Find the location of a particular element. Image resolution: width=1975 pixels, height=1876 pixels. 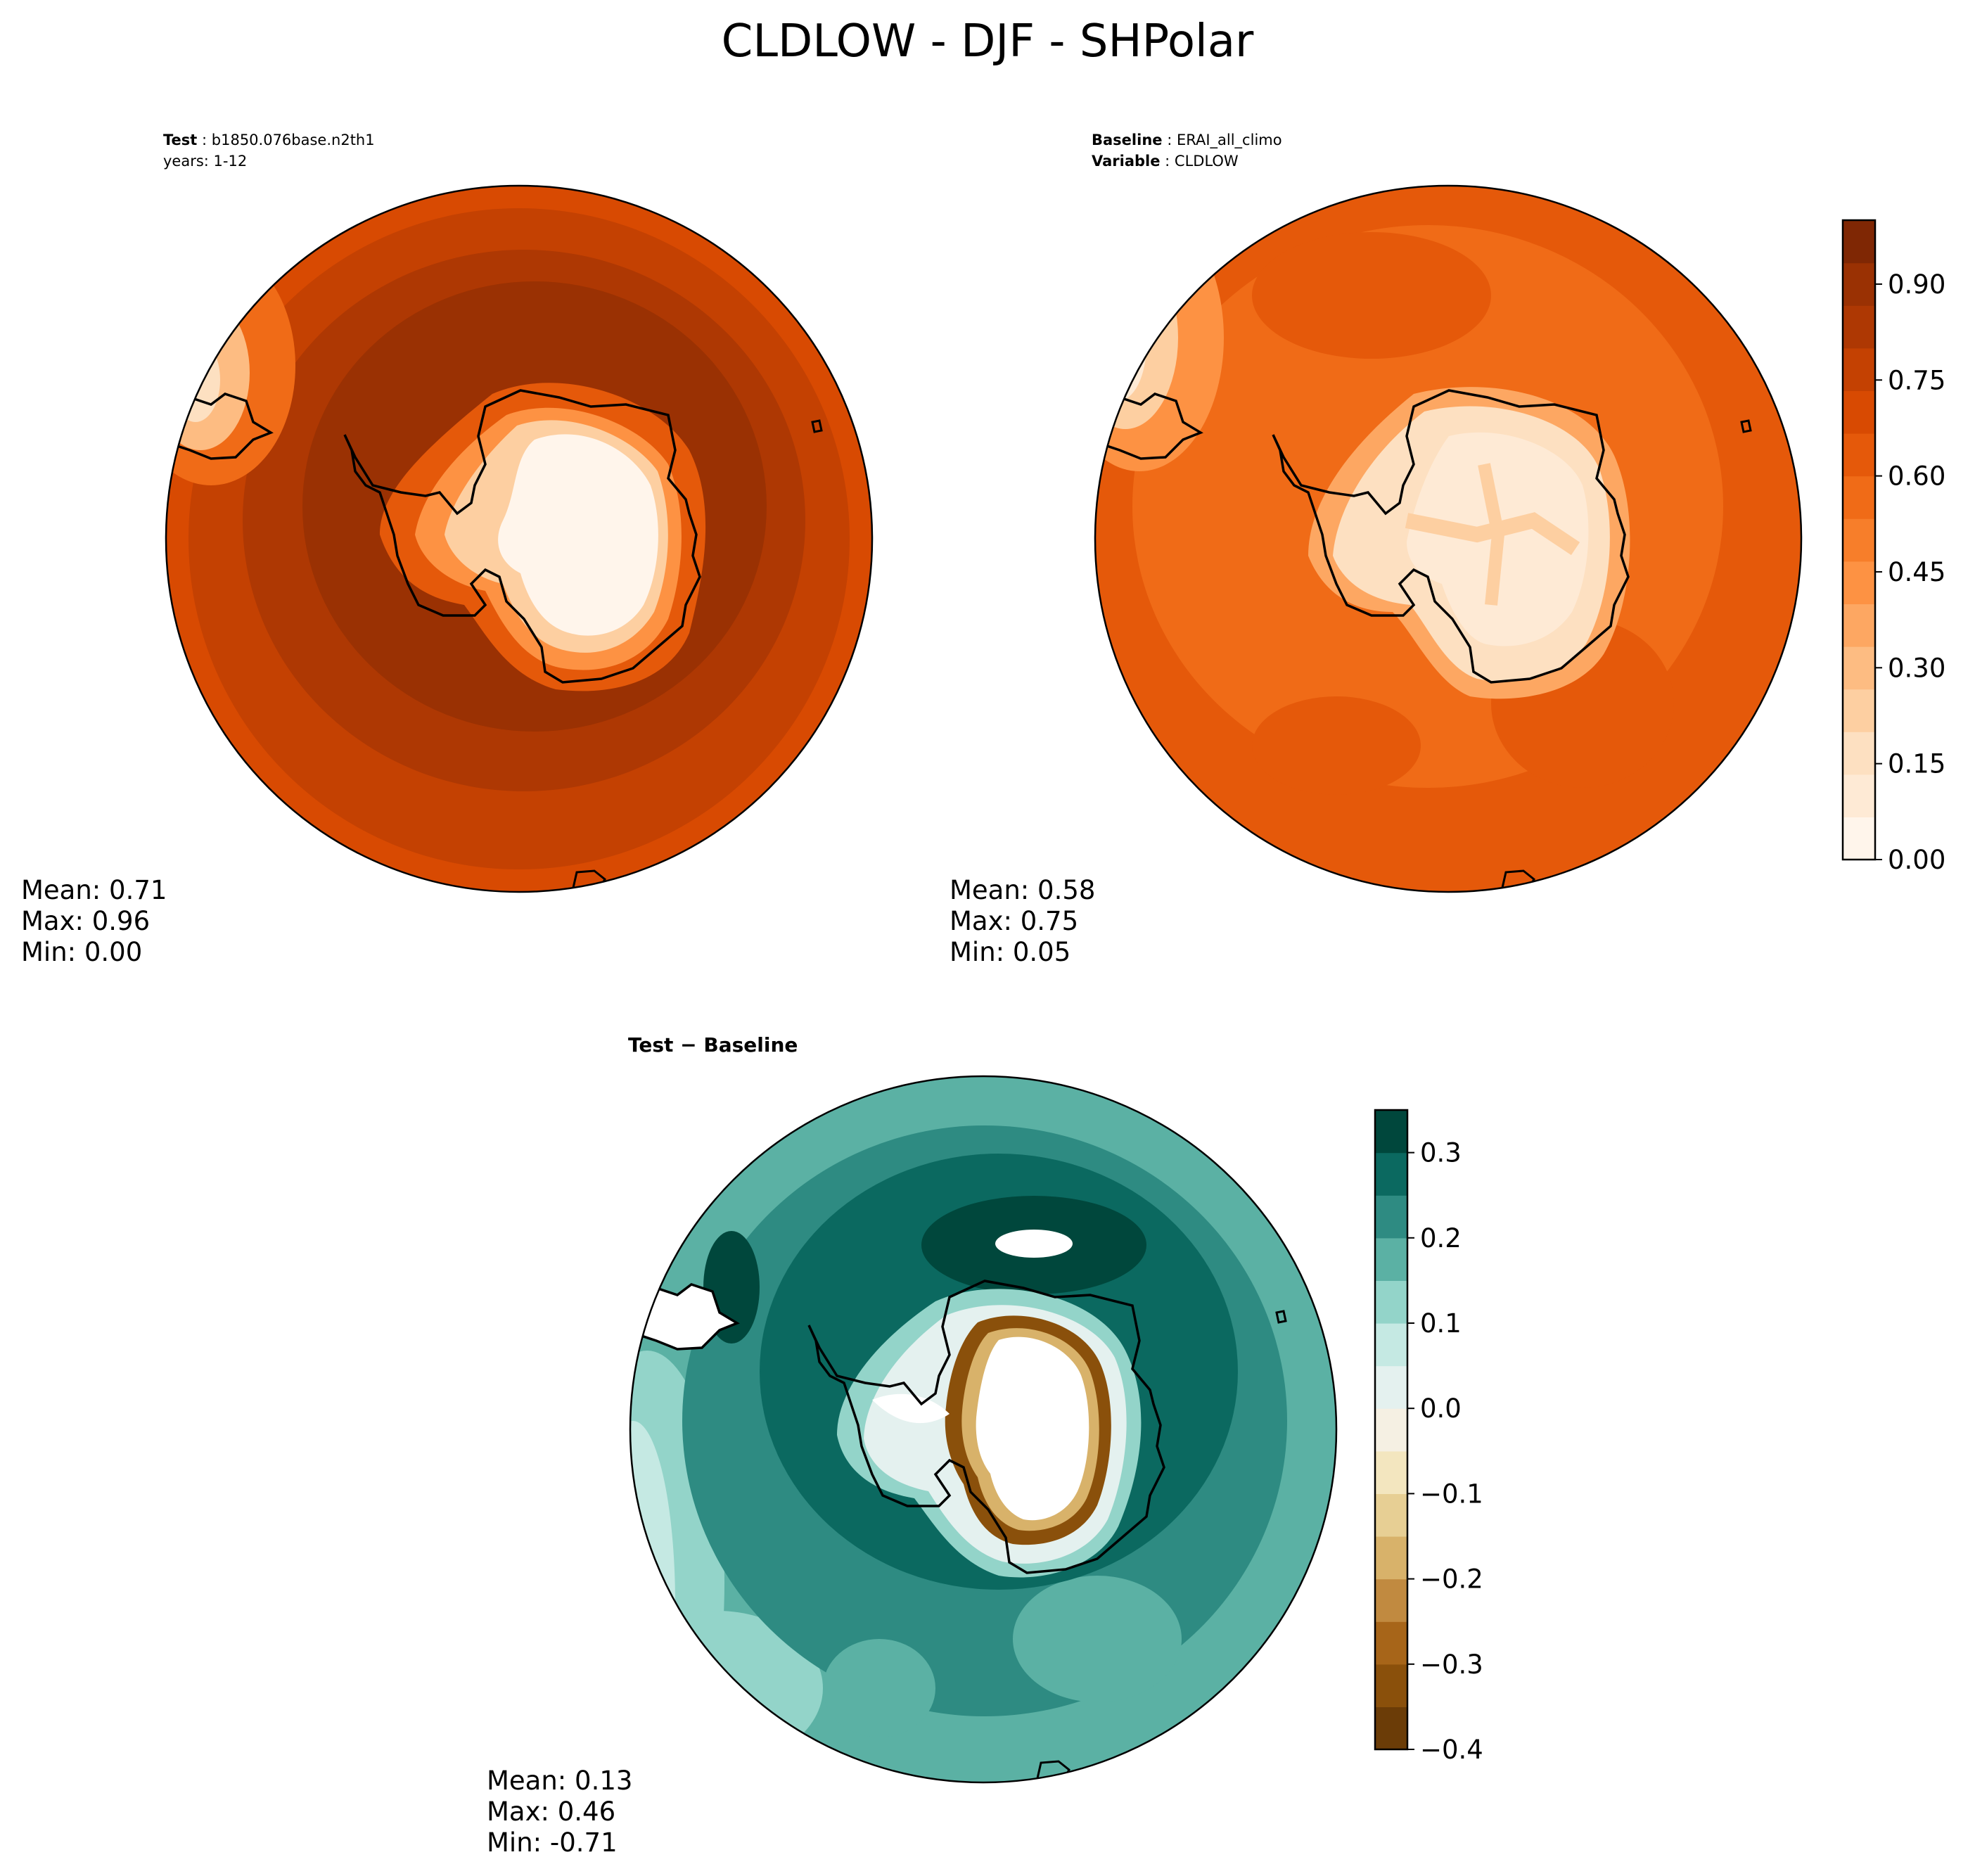

colorbar-diff-tick-label: −0.3 is located at coordinates (1451, 1665).